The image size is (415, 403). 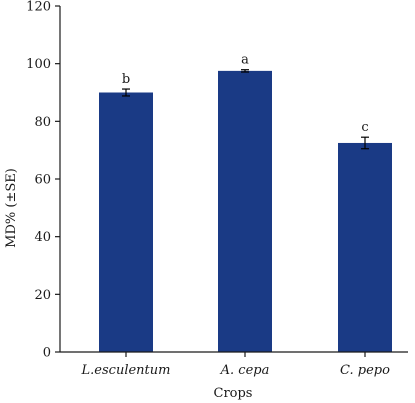 I want to click on significance-label: c, so click(x=364, y=127).